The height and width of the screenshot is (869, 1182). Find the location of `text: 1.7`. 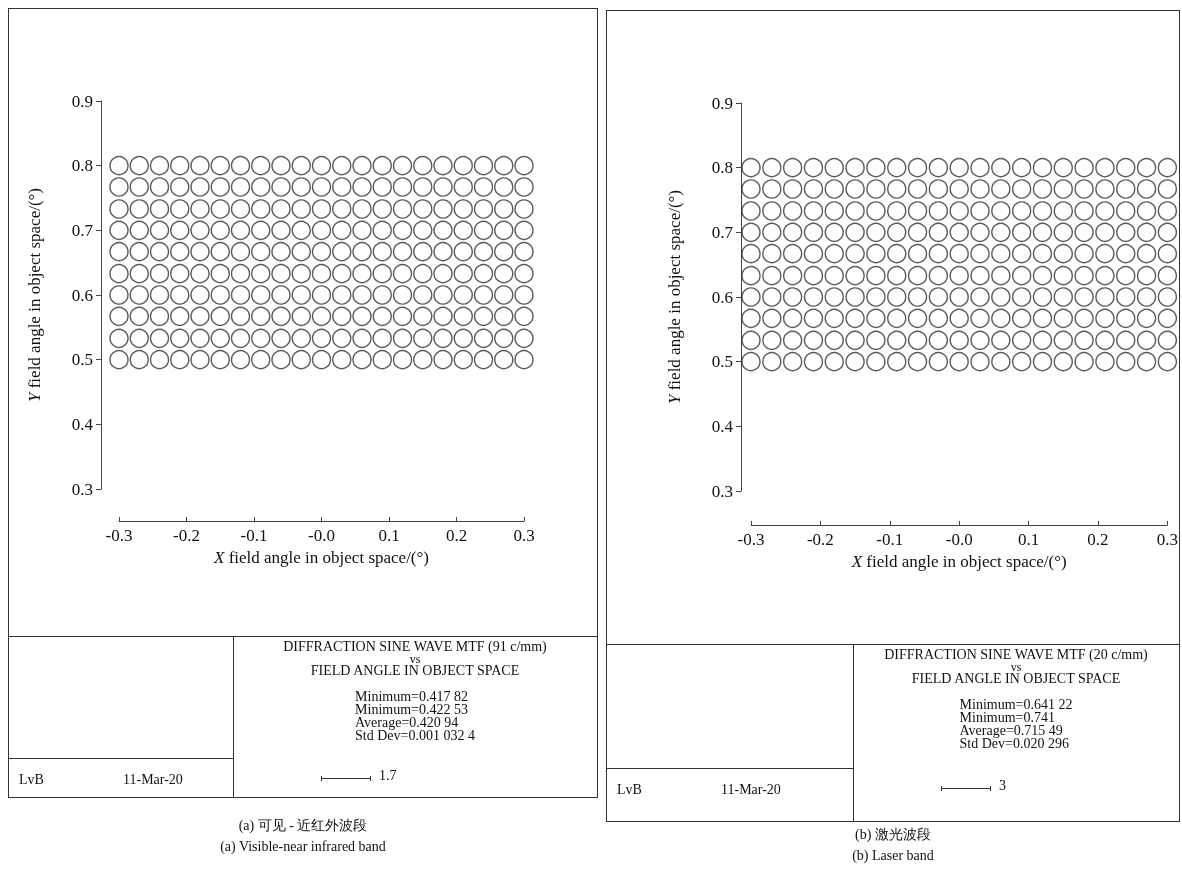

text: 1.7 is located at coordinates (388, 776).